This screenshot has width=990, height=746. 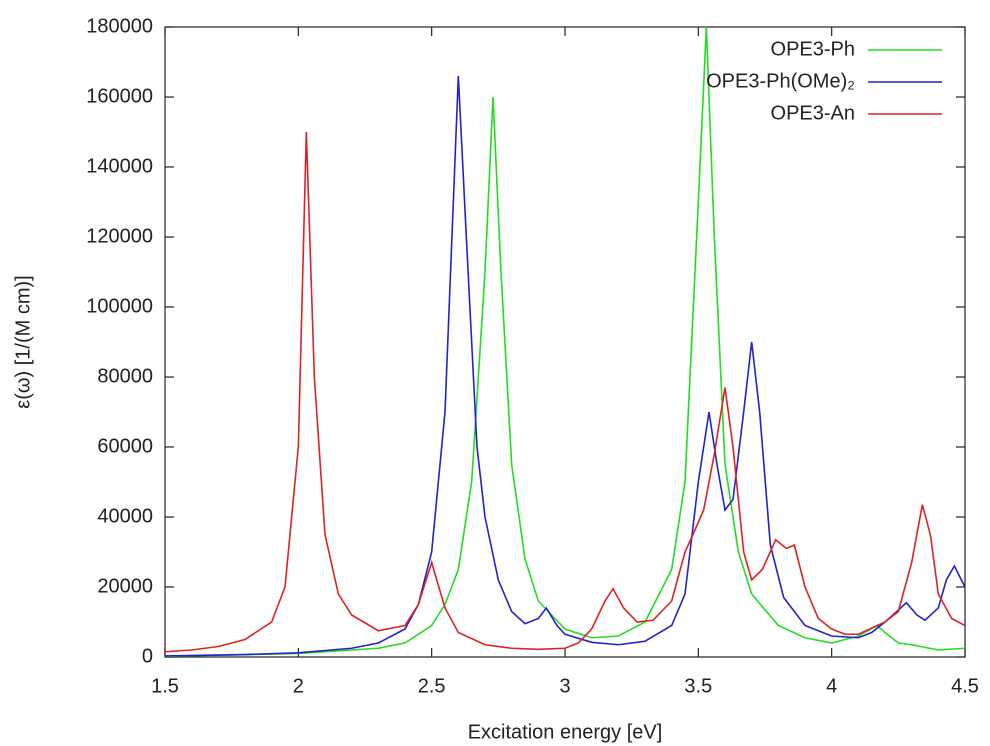 What do you see at coordinates (432, 686) in the screenshot?
I see `x-tick-label: 2.5` at bounding box center [432, 686].